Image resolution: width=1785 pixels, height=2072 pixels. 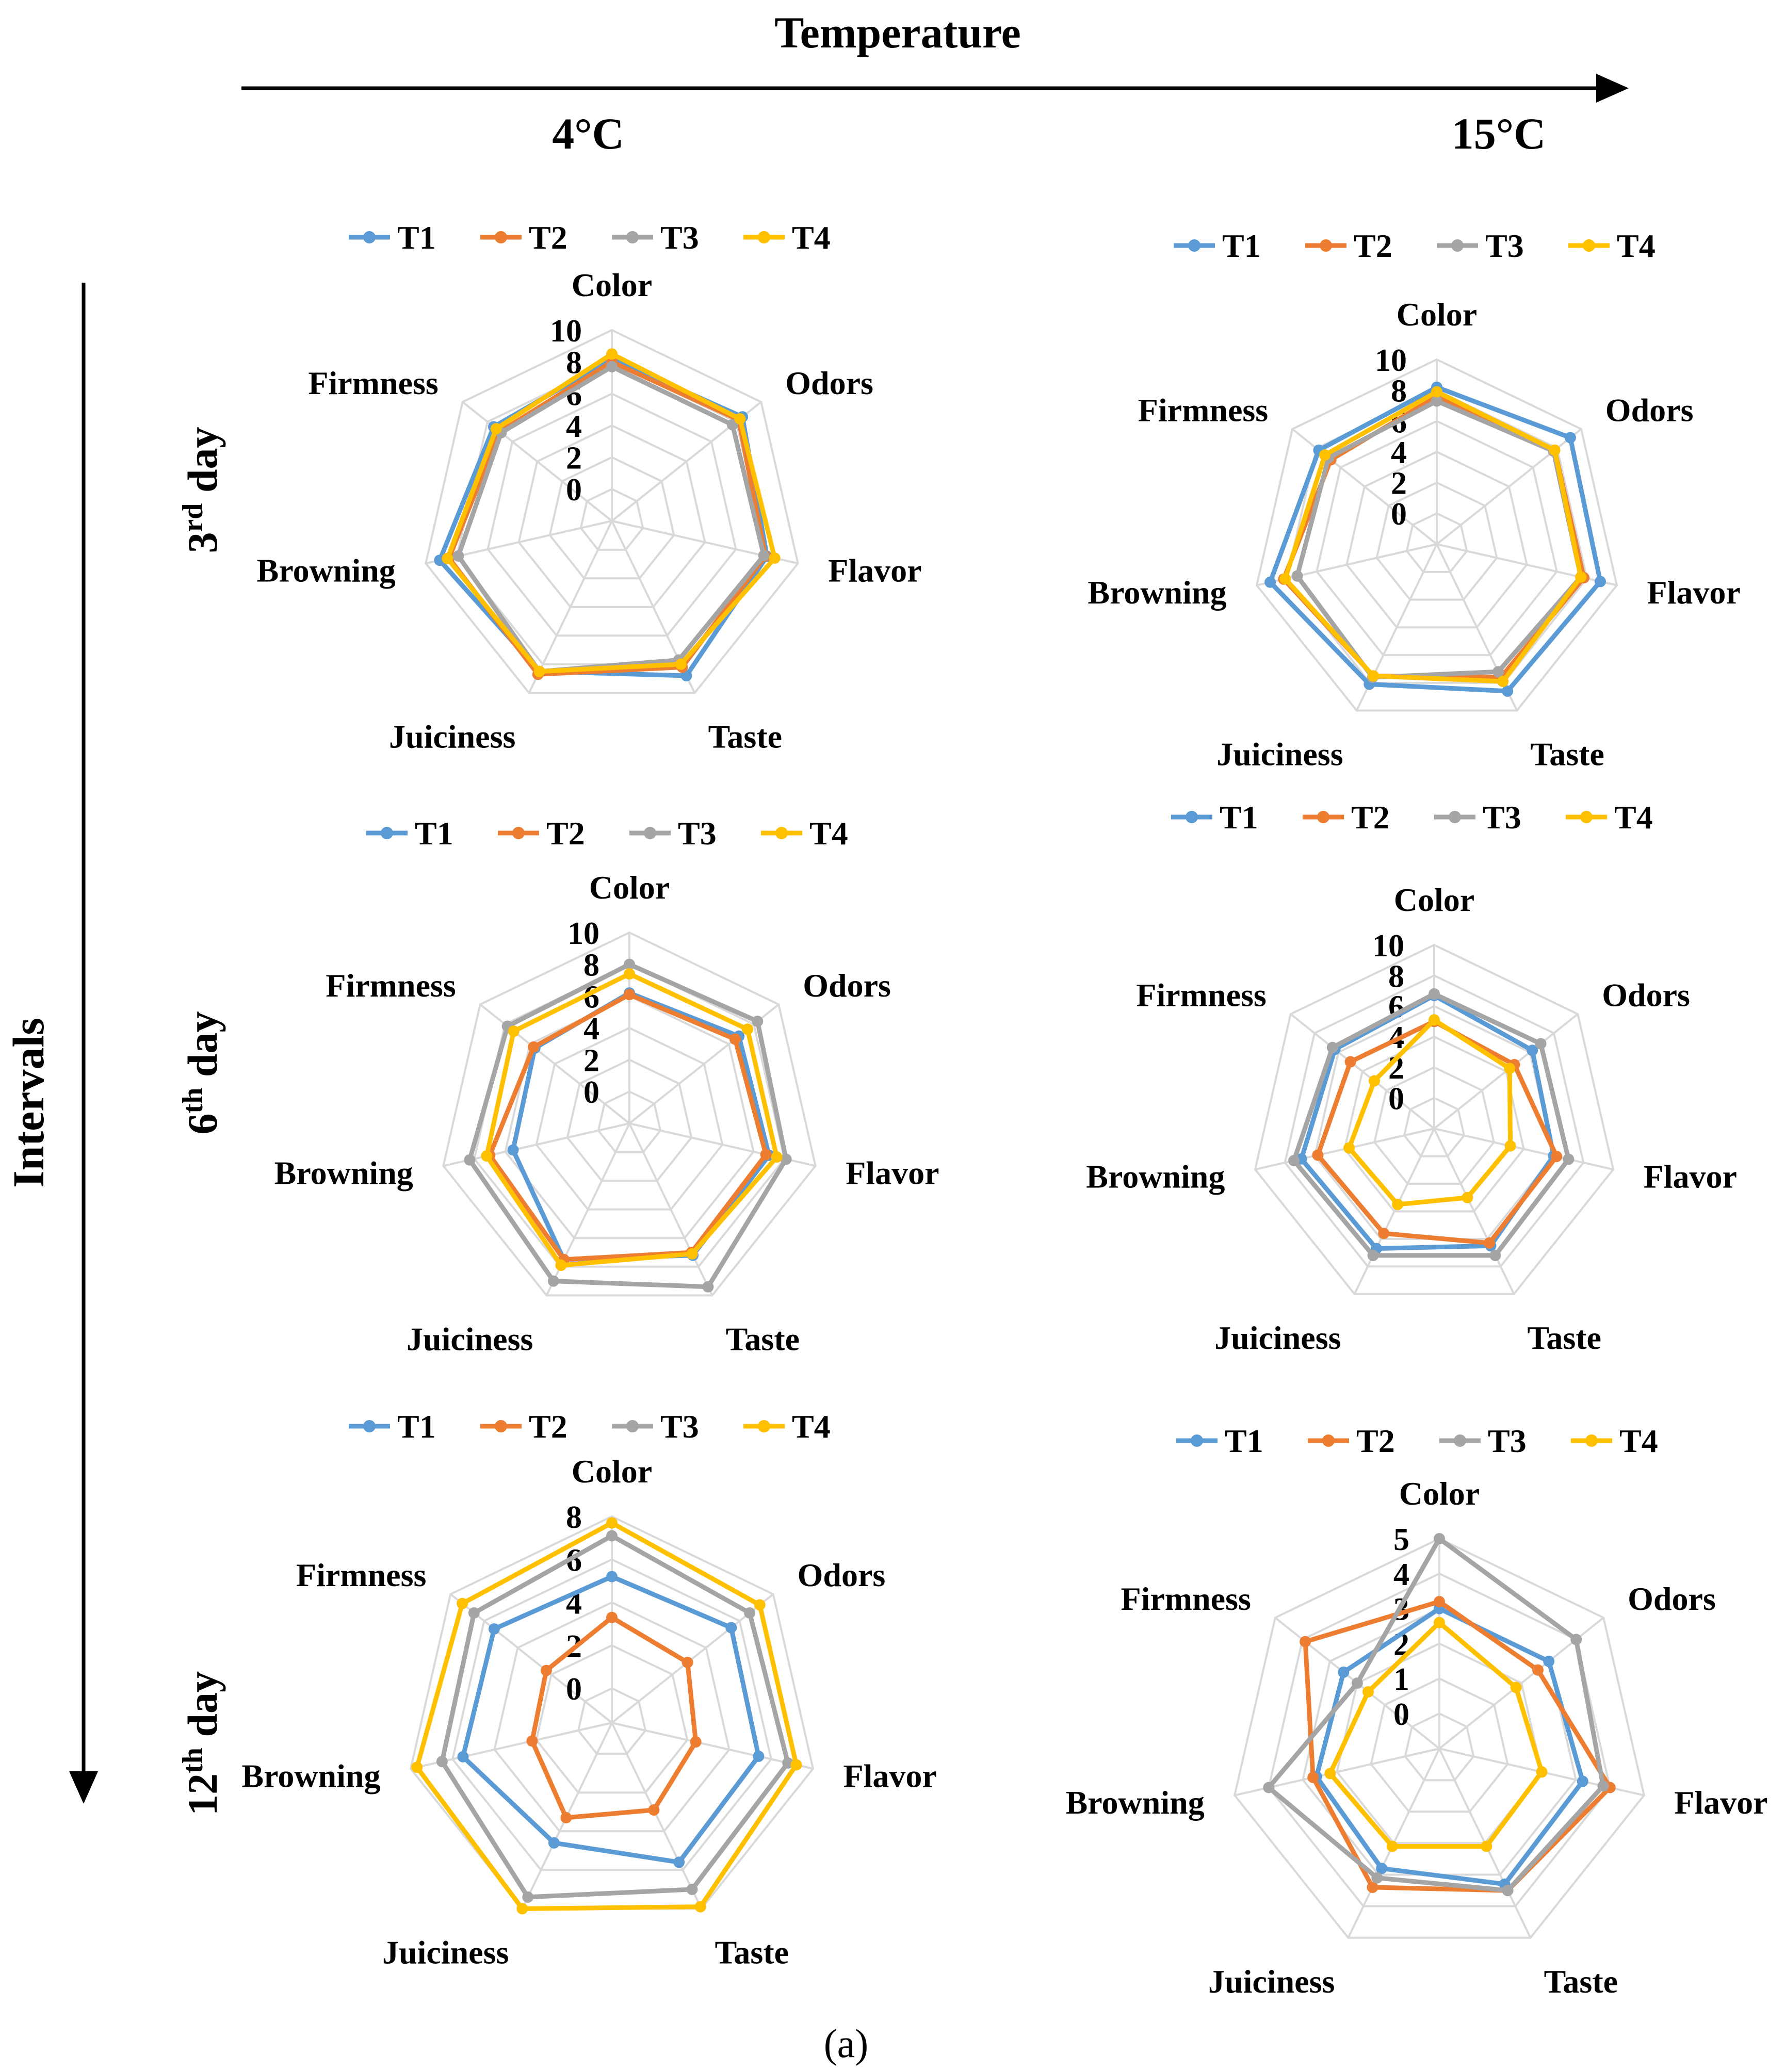 I want to click on legend-item-t1: T1, so click(x=1214, y=817).